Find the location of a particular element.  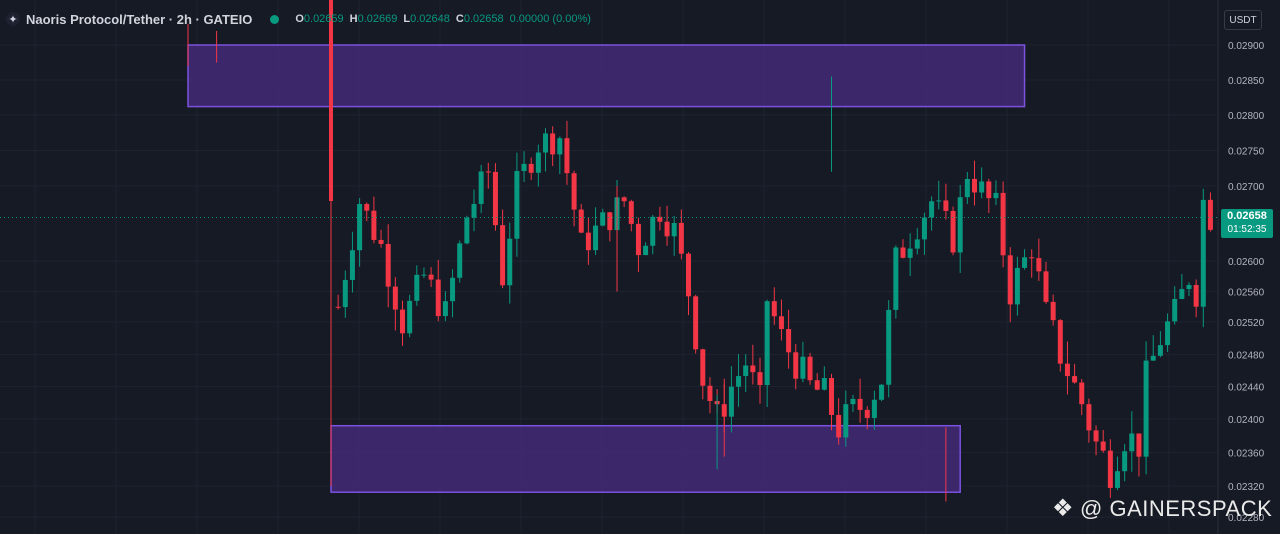

currency-button: USDT is located at coordinates (1243, 20).